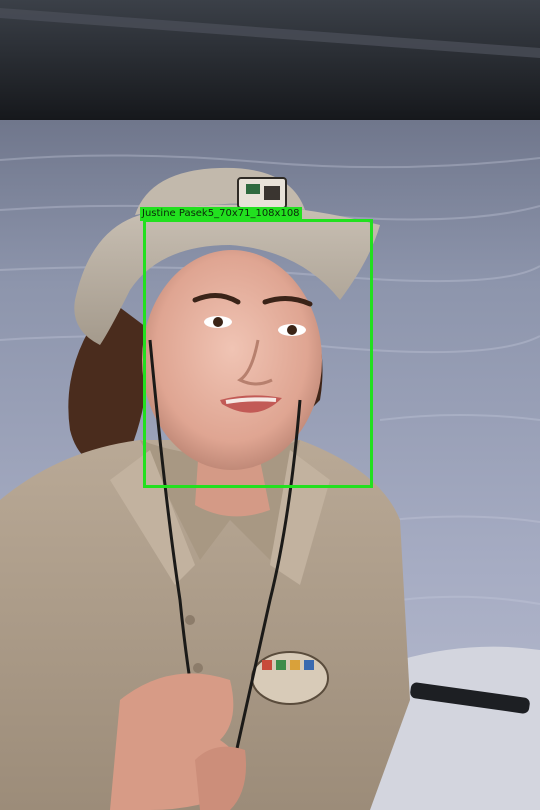 This screenshot has width=540, height=810. I want to click on hat-brim, so click(227, 274).